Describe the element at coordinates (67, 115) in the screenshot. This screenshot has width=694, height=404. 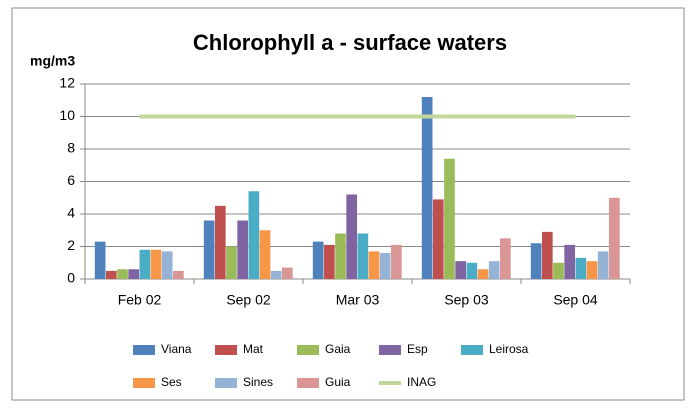
I see `y-tick-label: 10` at that location.